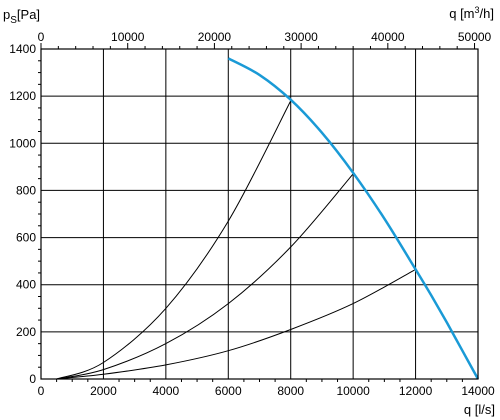 This screenshot has height=420, width=500. Describe the element at coordinates (166, 391) in the screenshot. I see `x-bottom-tick-label: 4000` at that location.